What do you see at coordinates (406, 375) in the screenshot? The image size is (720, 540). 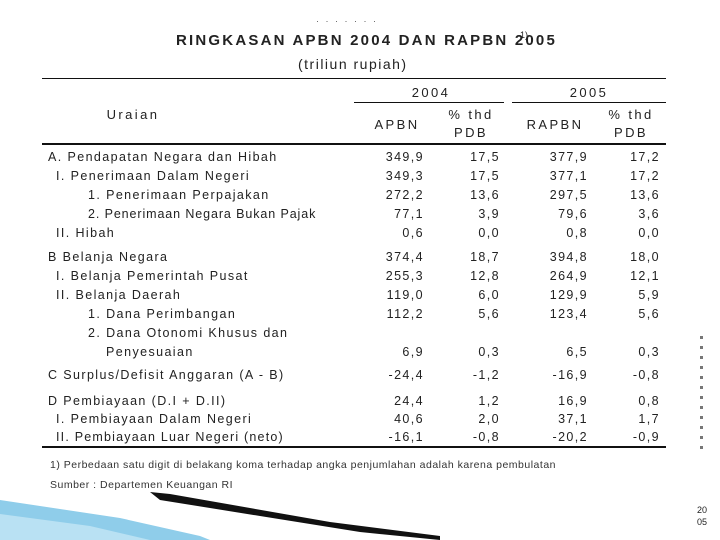 I see `cell-apbn-2004: -24,4` at bounding box center [406, 375].